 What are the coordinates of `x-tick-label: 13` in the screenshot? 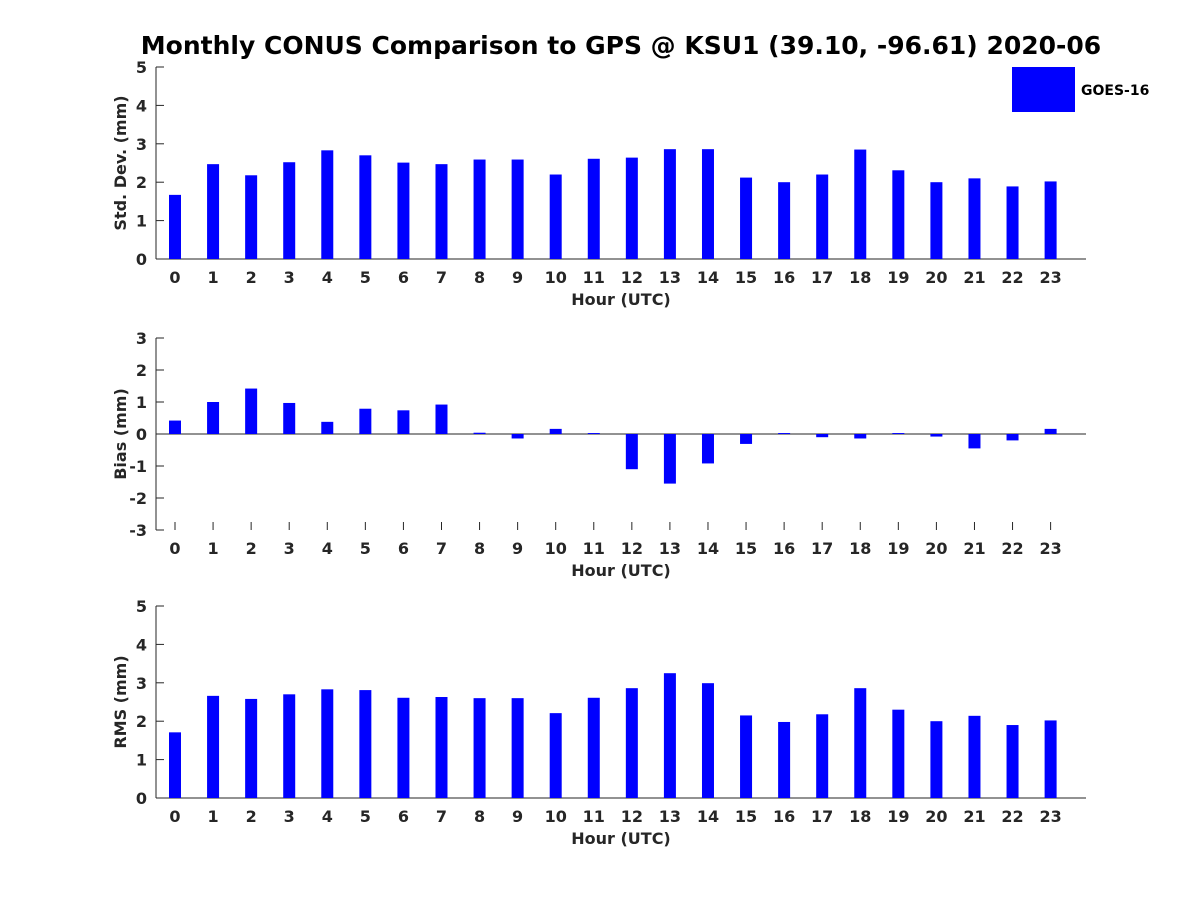 It's located at (670, 548).